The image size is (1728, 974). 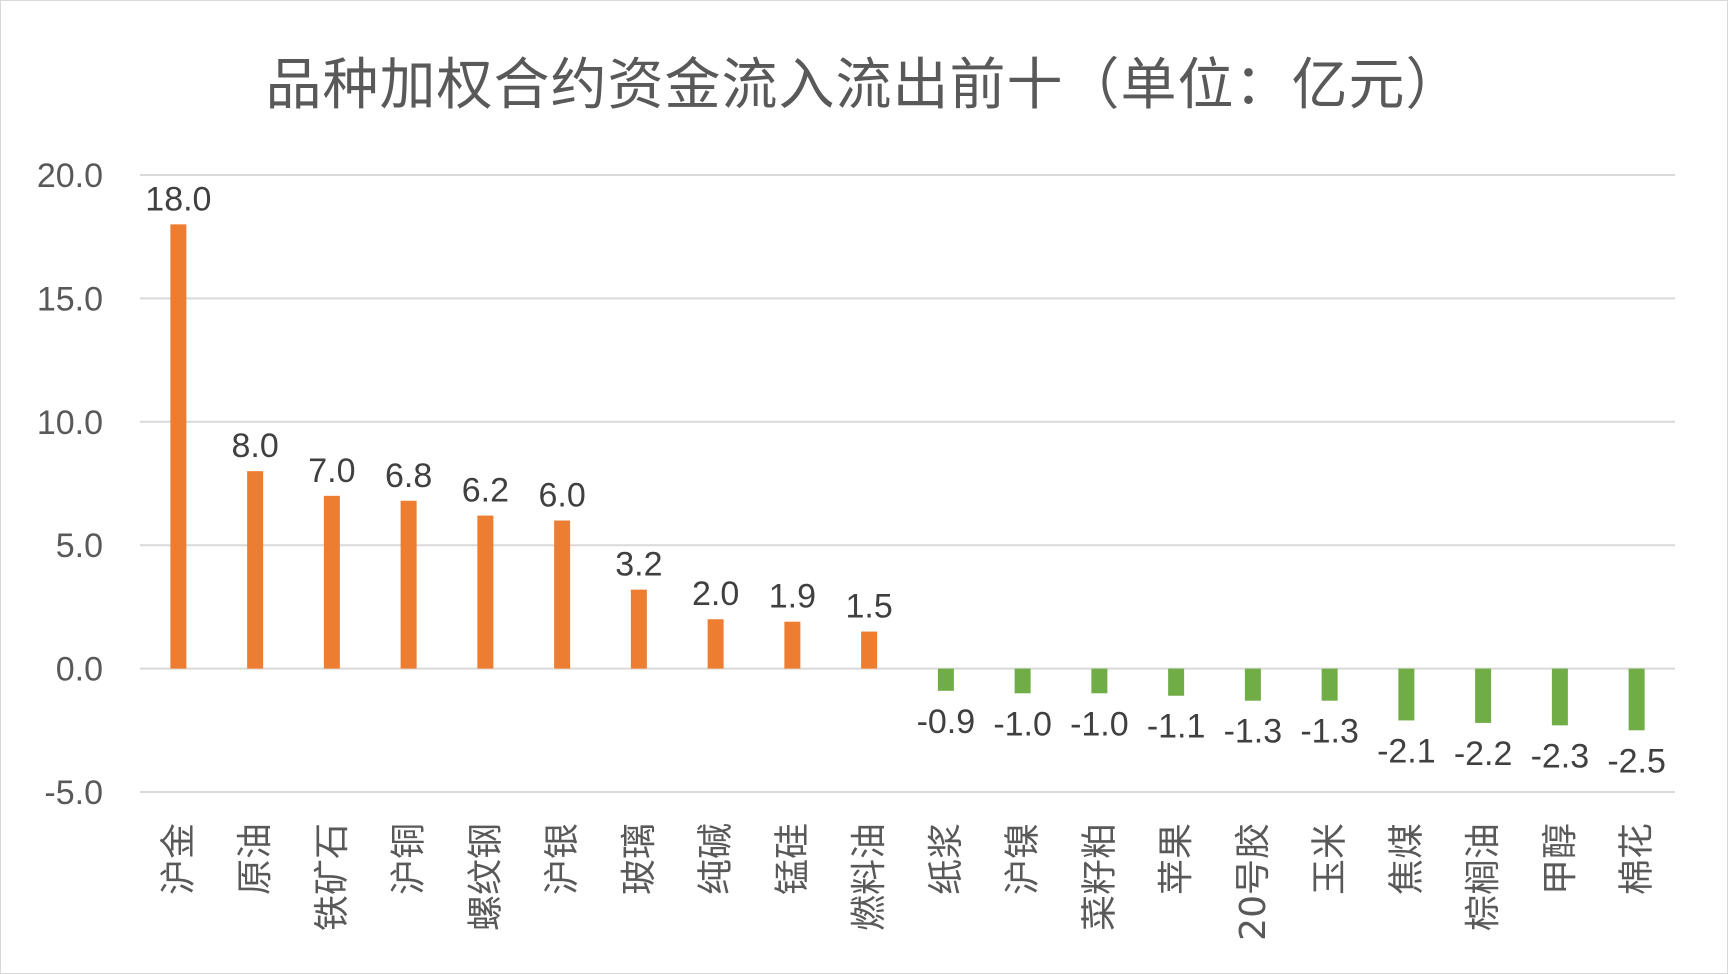 I want to click on category-label: 沪金, so click(x=178, y=859).